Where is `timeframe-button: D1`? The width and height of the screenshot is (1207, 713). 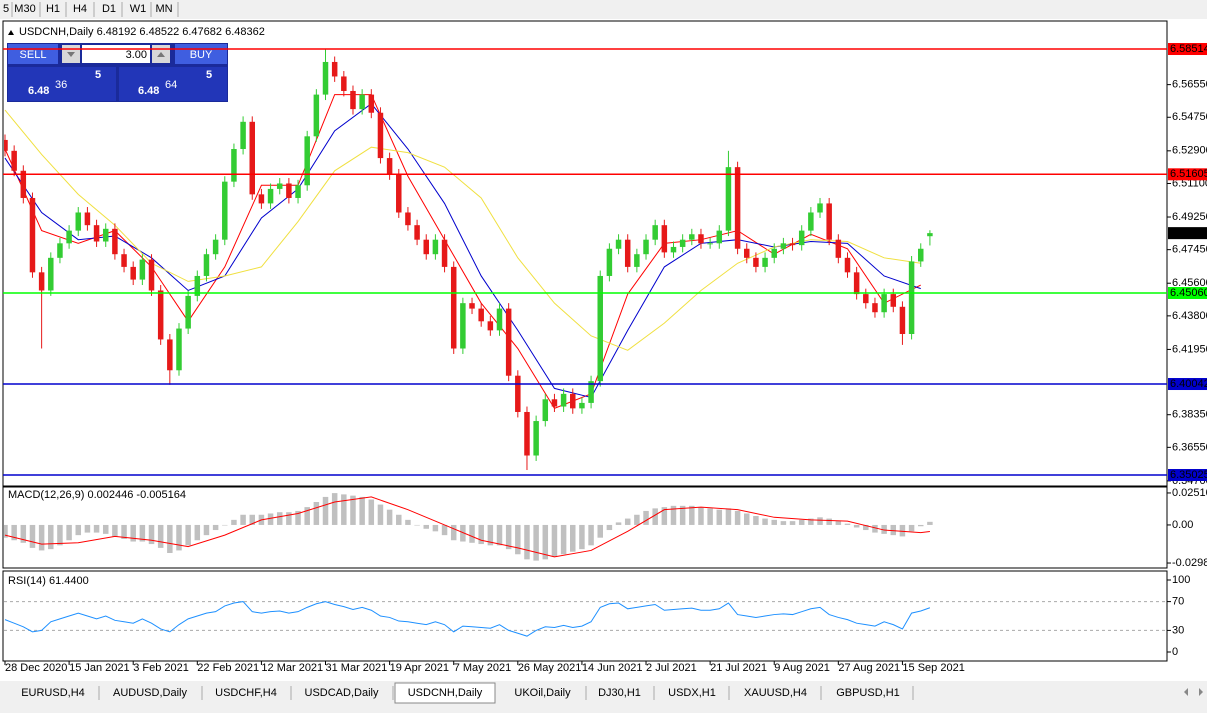
timeframe-button: D1 is located at coordinates (109, 9).